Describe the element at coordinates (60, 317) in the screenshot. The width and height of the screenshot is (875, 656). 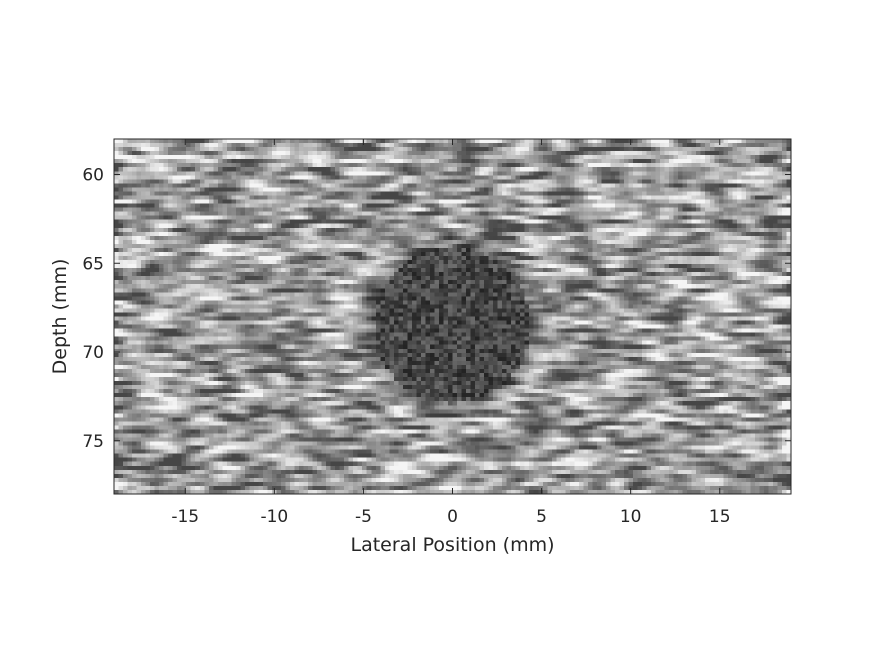
I see `y-axis-label: Depth (mm)` at that location.